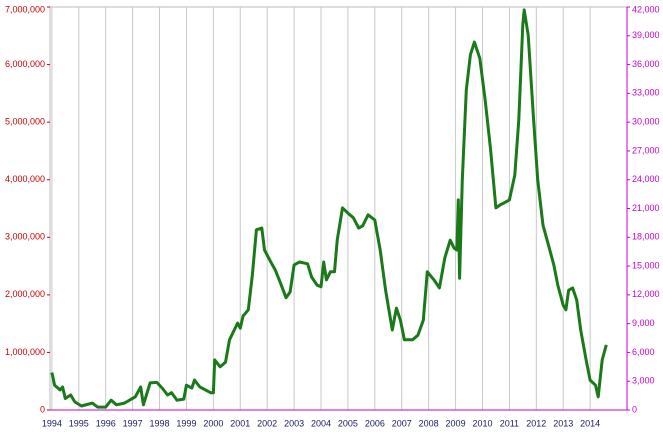  I want to click on x-tick-label: 1999, so click(186, 423).